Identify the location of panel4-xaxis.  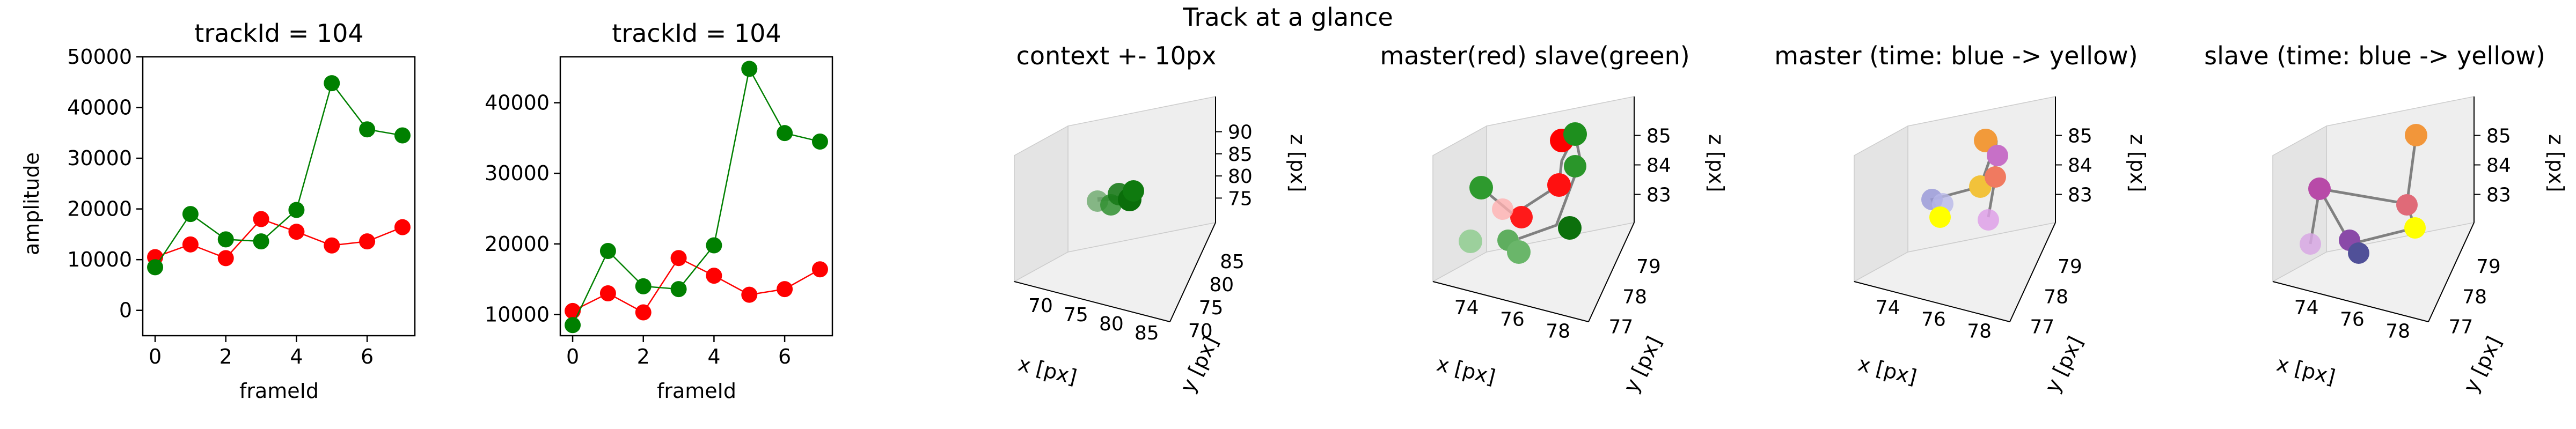
(1510, 301).